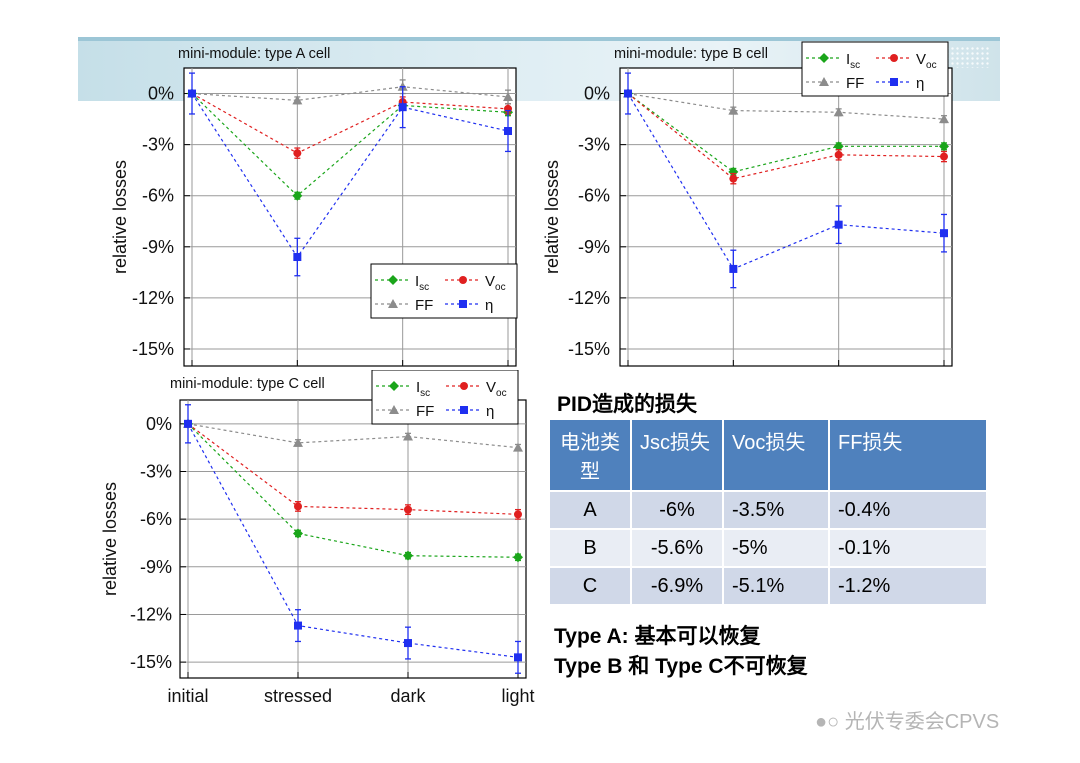  What do you see at coordinates (657, 636) in the screenshot?
I see `note-type-a: Type A: 基本可以恢复` at bounding box center [657, 636].